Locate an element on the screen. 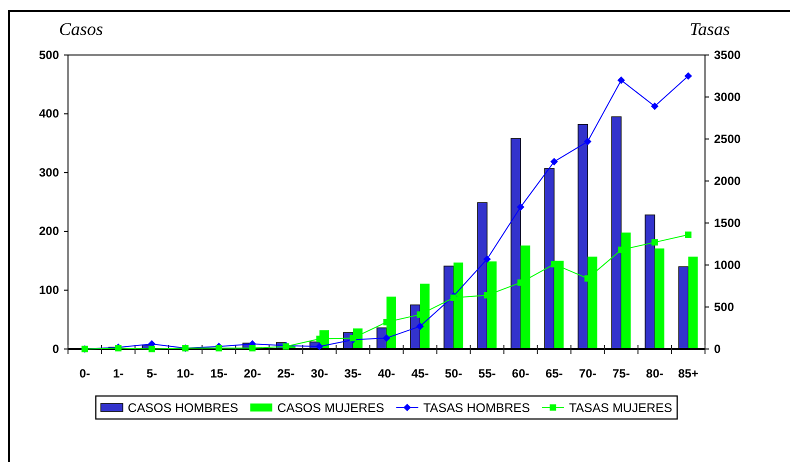  y-tick-label: 400 is located at coordinates (49, 113).